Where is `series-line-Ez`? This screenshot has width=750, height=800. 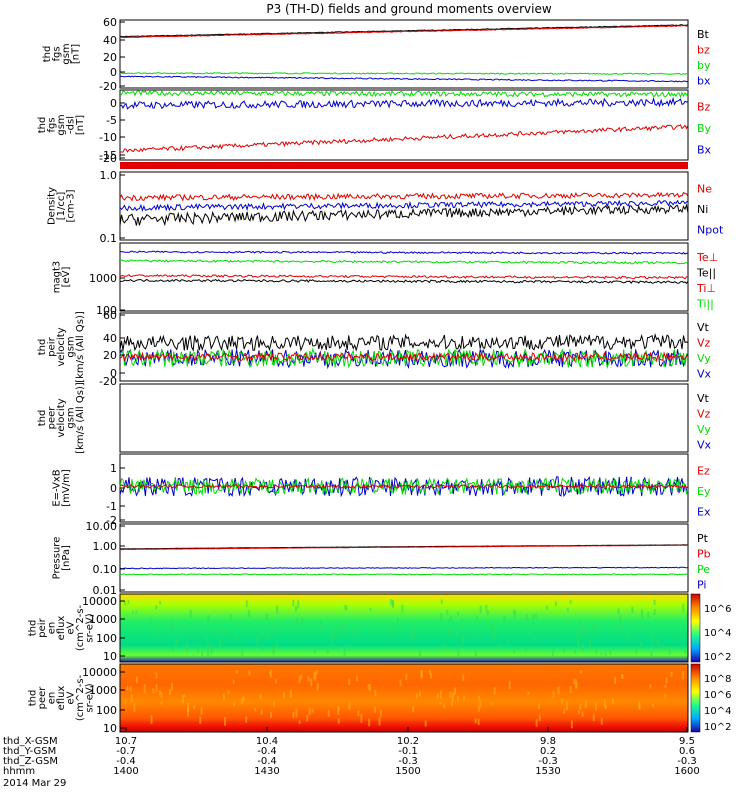
series-line-Ez is located at coordinates (404, 486).